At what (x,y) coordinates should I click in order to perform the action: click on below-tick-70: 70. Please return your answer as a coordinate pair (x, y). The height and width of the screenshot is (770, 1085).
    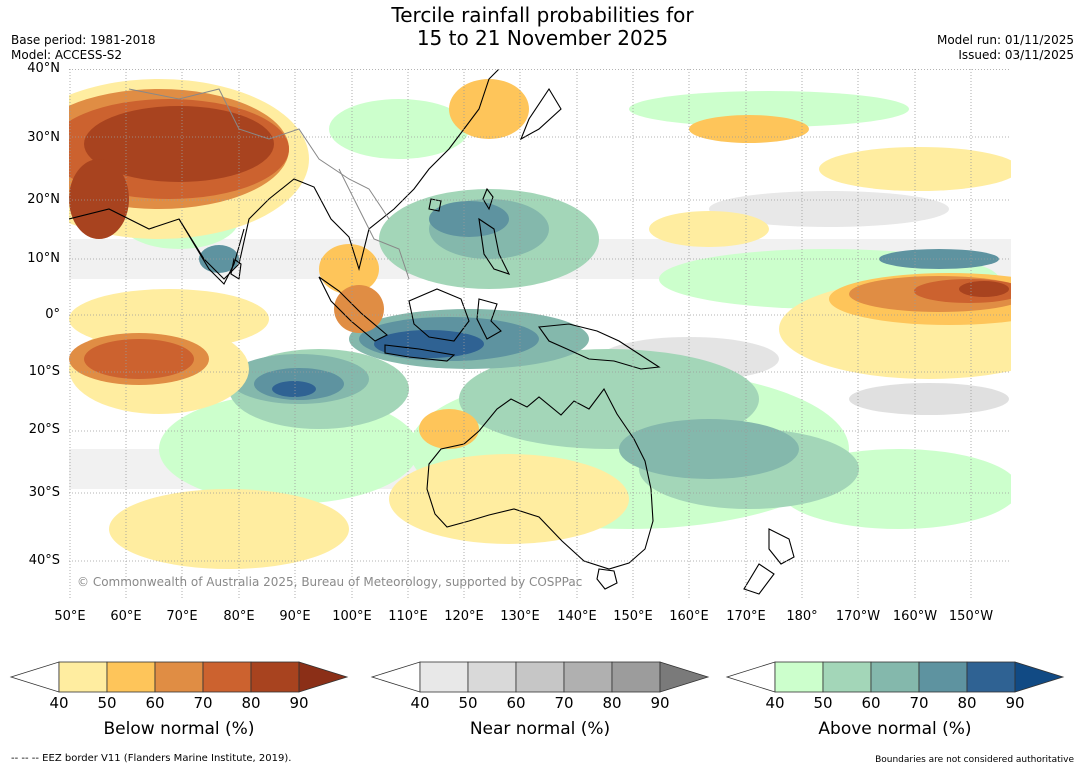
    Looking at the image, I should click on (203, 703).